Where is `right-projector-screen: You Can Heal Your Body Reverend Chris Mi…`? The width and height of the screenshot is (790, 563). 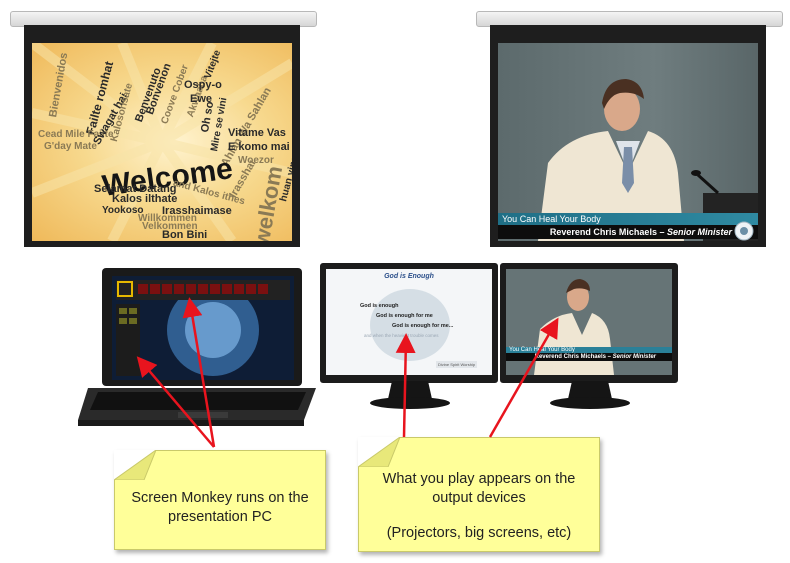 right-projector-screen: You Can Heal Your Body Reverend Chris Mi… is located at coordinates (628, 136).